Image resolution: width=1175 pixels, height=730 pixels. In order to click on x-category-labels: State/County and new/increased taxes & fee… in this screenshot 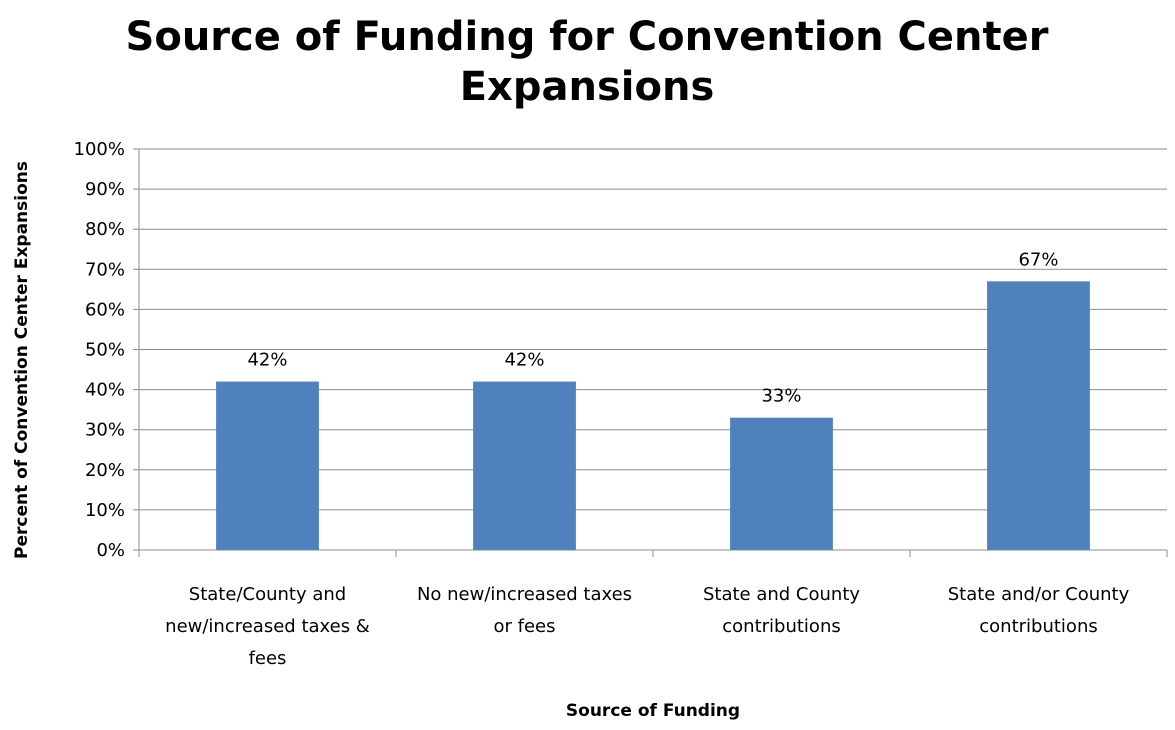, I will do `click(647, 626)`.